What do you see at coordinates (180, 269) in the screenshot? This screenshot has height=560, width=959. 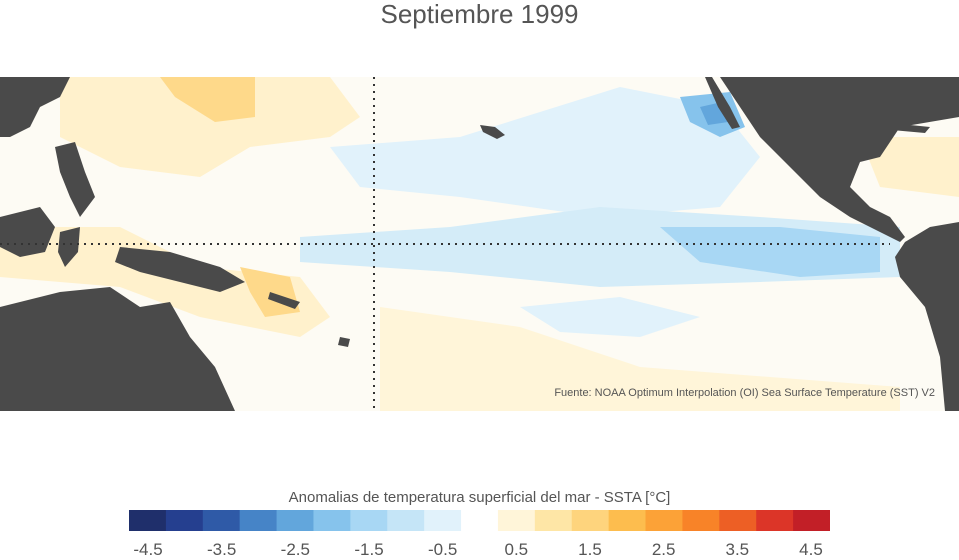 I see `land-new-guinea` at bounding box center [180, 269].